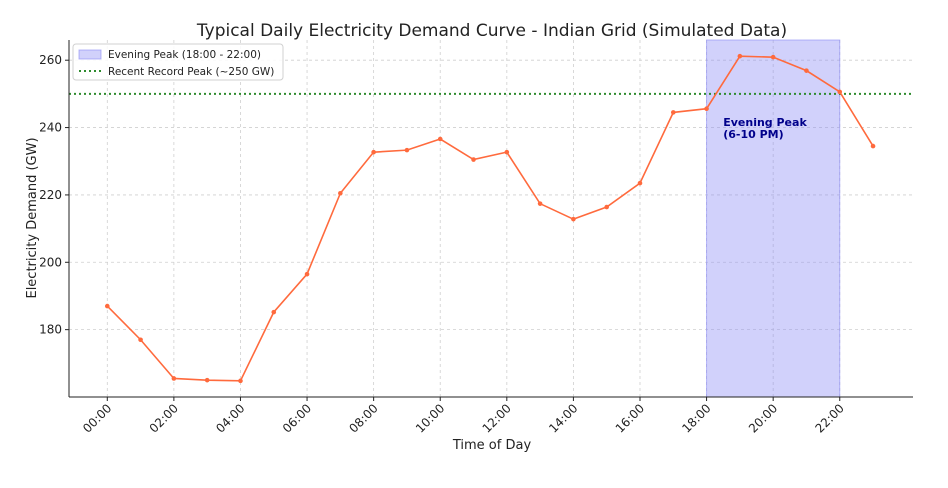 The width and height of the screenshot is (948, 488). What do you see at coordinates (90, 54) in the screenshot?
I see `legend-swatch-evening-peak` at bounding box center [90, 54].